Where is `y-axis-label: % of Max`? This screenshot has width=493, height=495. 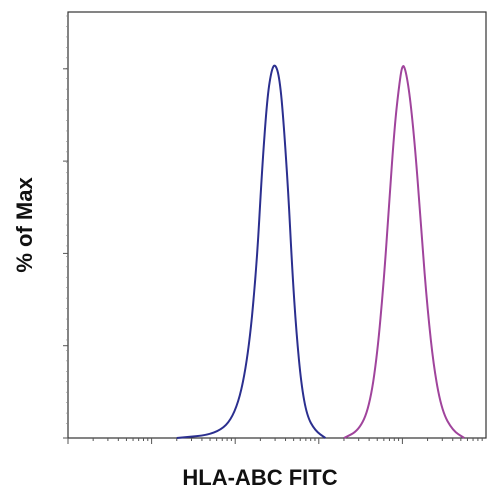
y-axis-label: % of Max is located at coordinates (24, 225).